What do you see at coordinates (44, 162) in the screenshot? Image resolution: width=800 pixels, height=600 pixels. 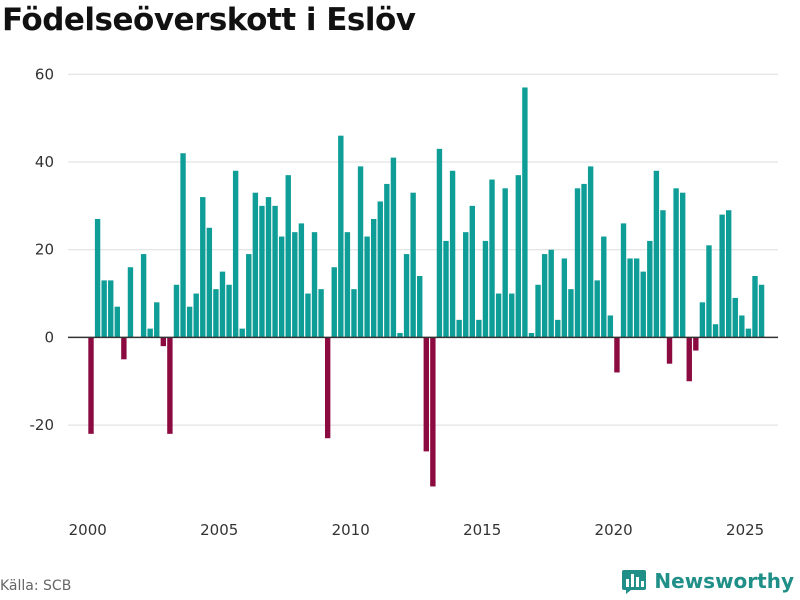 I see `y-tick-label: 40` at bounding box center [44, 162].